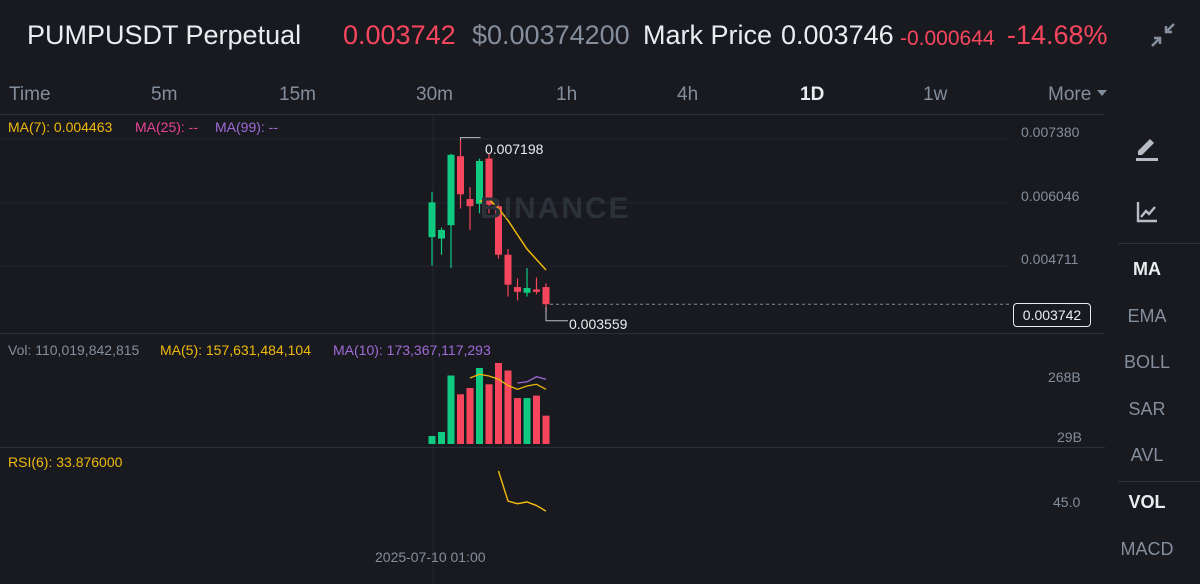  Describe the element at coordinates (1147, 148) in the screenshot. I see `pen-draw-icon` at that location.